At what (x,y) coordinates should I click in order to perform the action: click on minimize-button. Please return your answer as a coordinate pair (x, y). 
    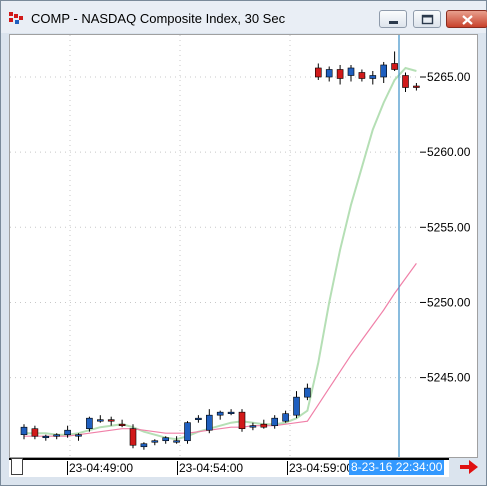
    Looking at the image, I should click on (393, 19).